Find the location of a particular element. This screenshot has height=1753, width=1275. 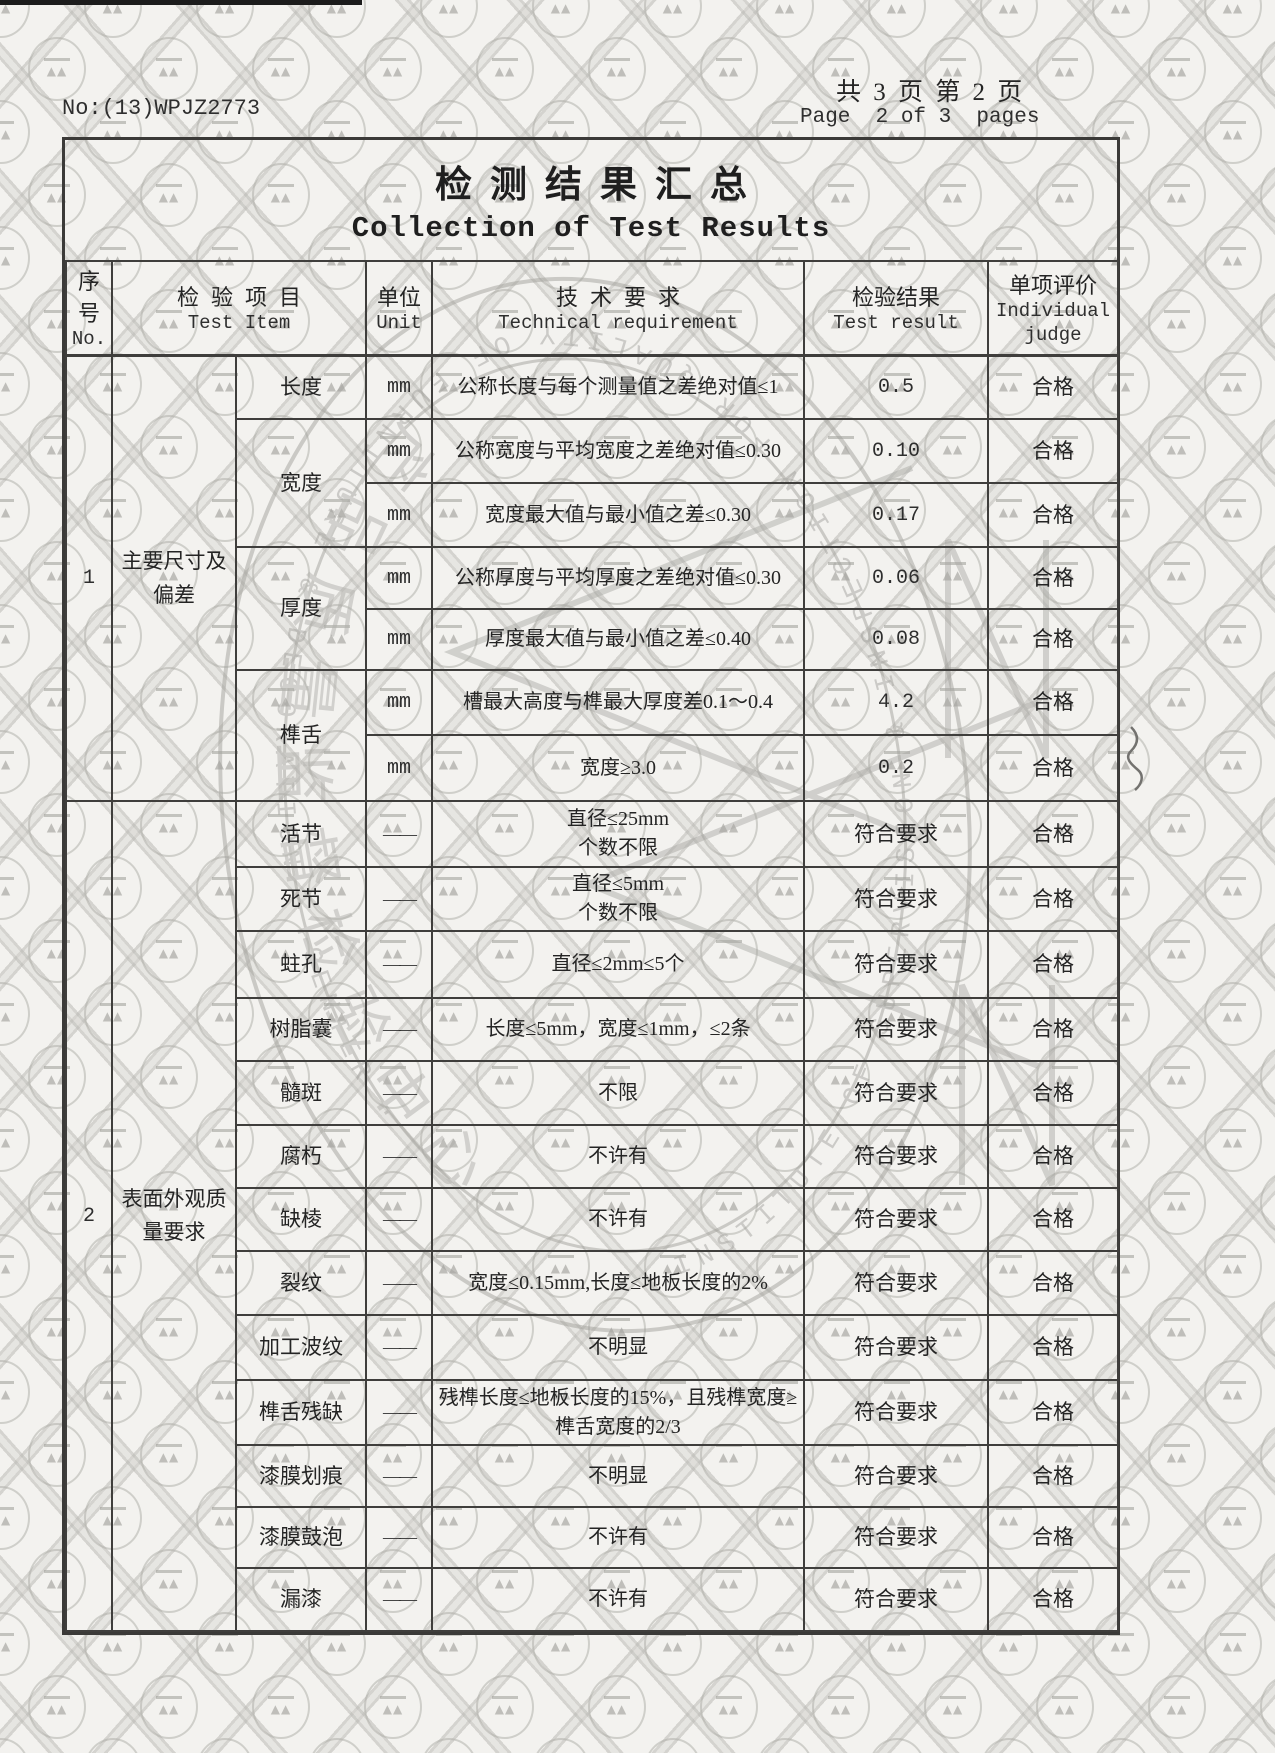

title-block: 检测结果汇总 Collection of Test Results is located at coordinates (591, 200).